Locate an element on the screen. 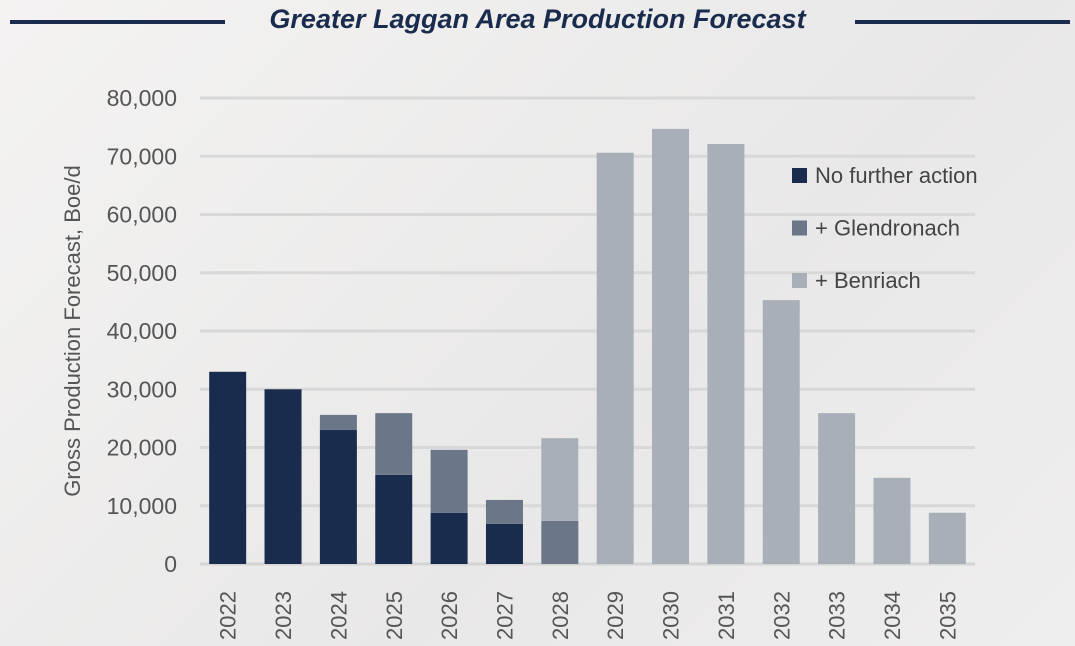 The width and height of the screenshot is (1075, 646). x-tick-label: 2031 is located at coordinates (726, 615).